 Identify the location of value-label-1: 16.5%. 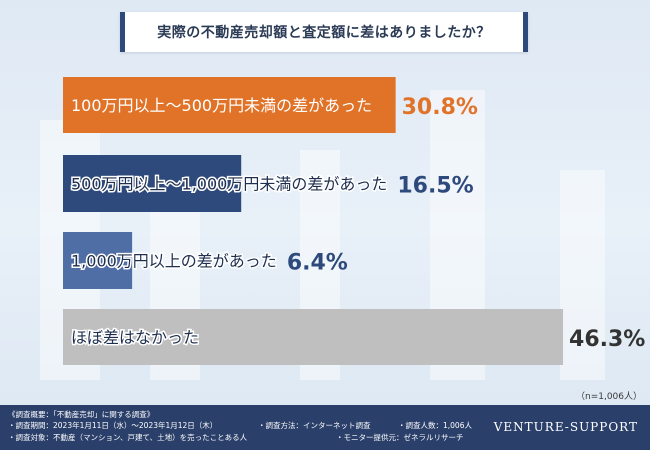
(435, 186).